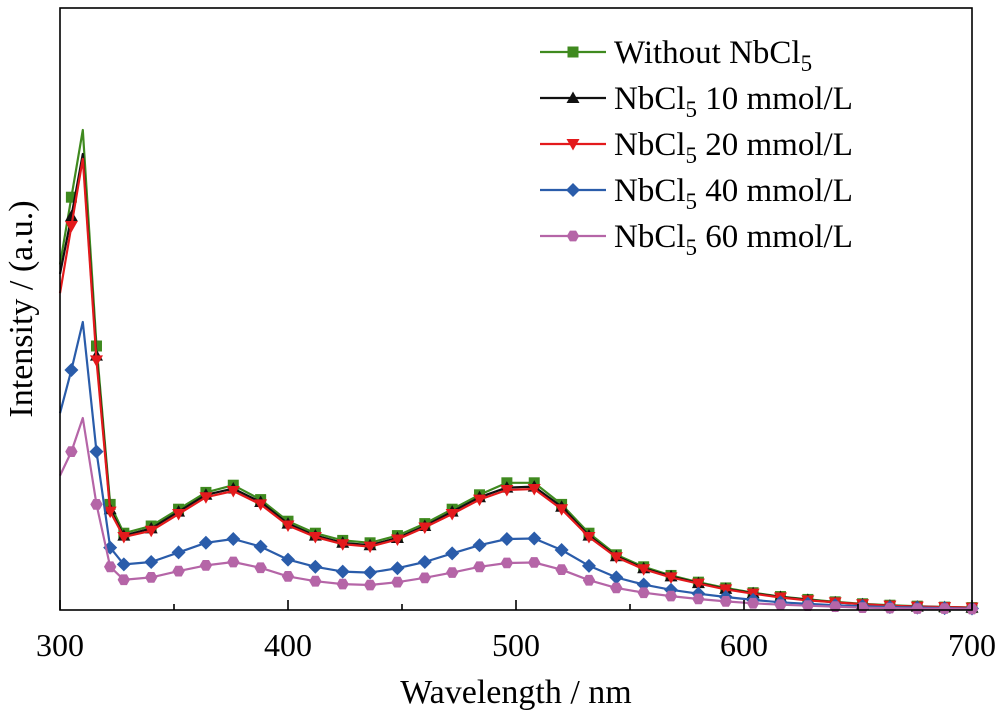 The width and height of the screenshot is (1000, 714). I want to click on legend-item-4: NbCl5 40 mmol/L, so click(696, 193).